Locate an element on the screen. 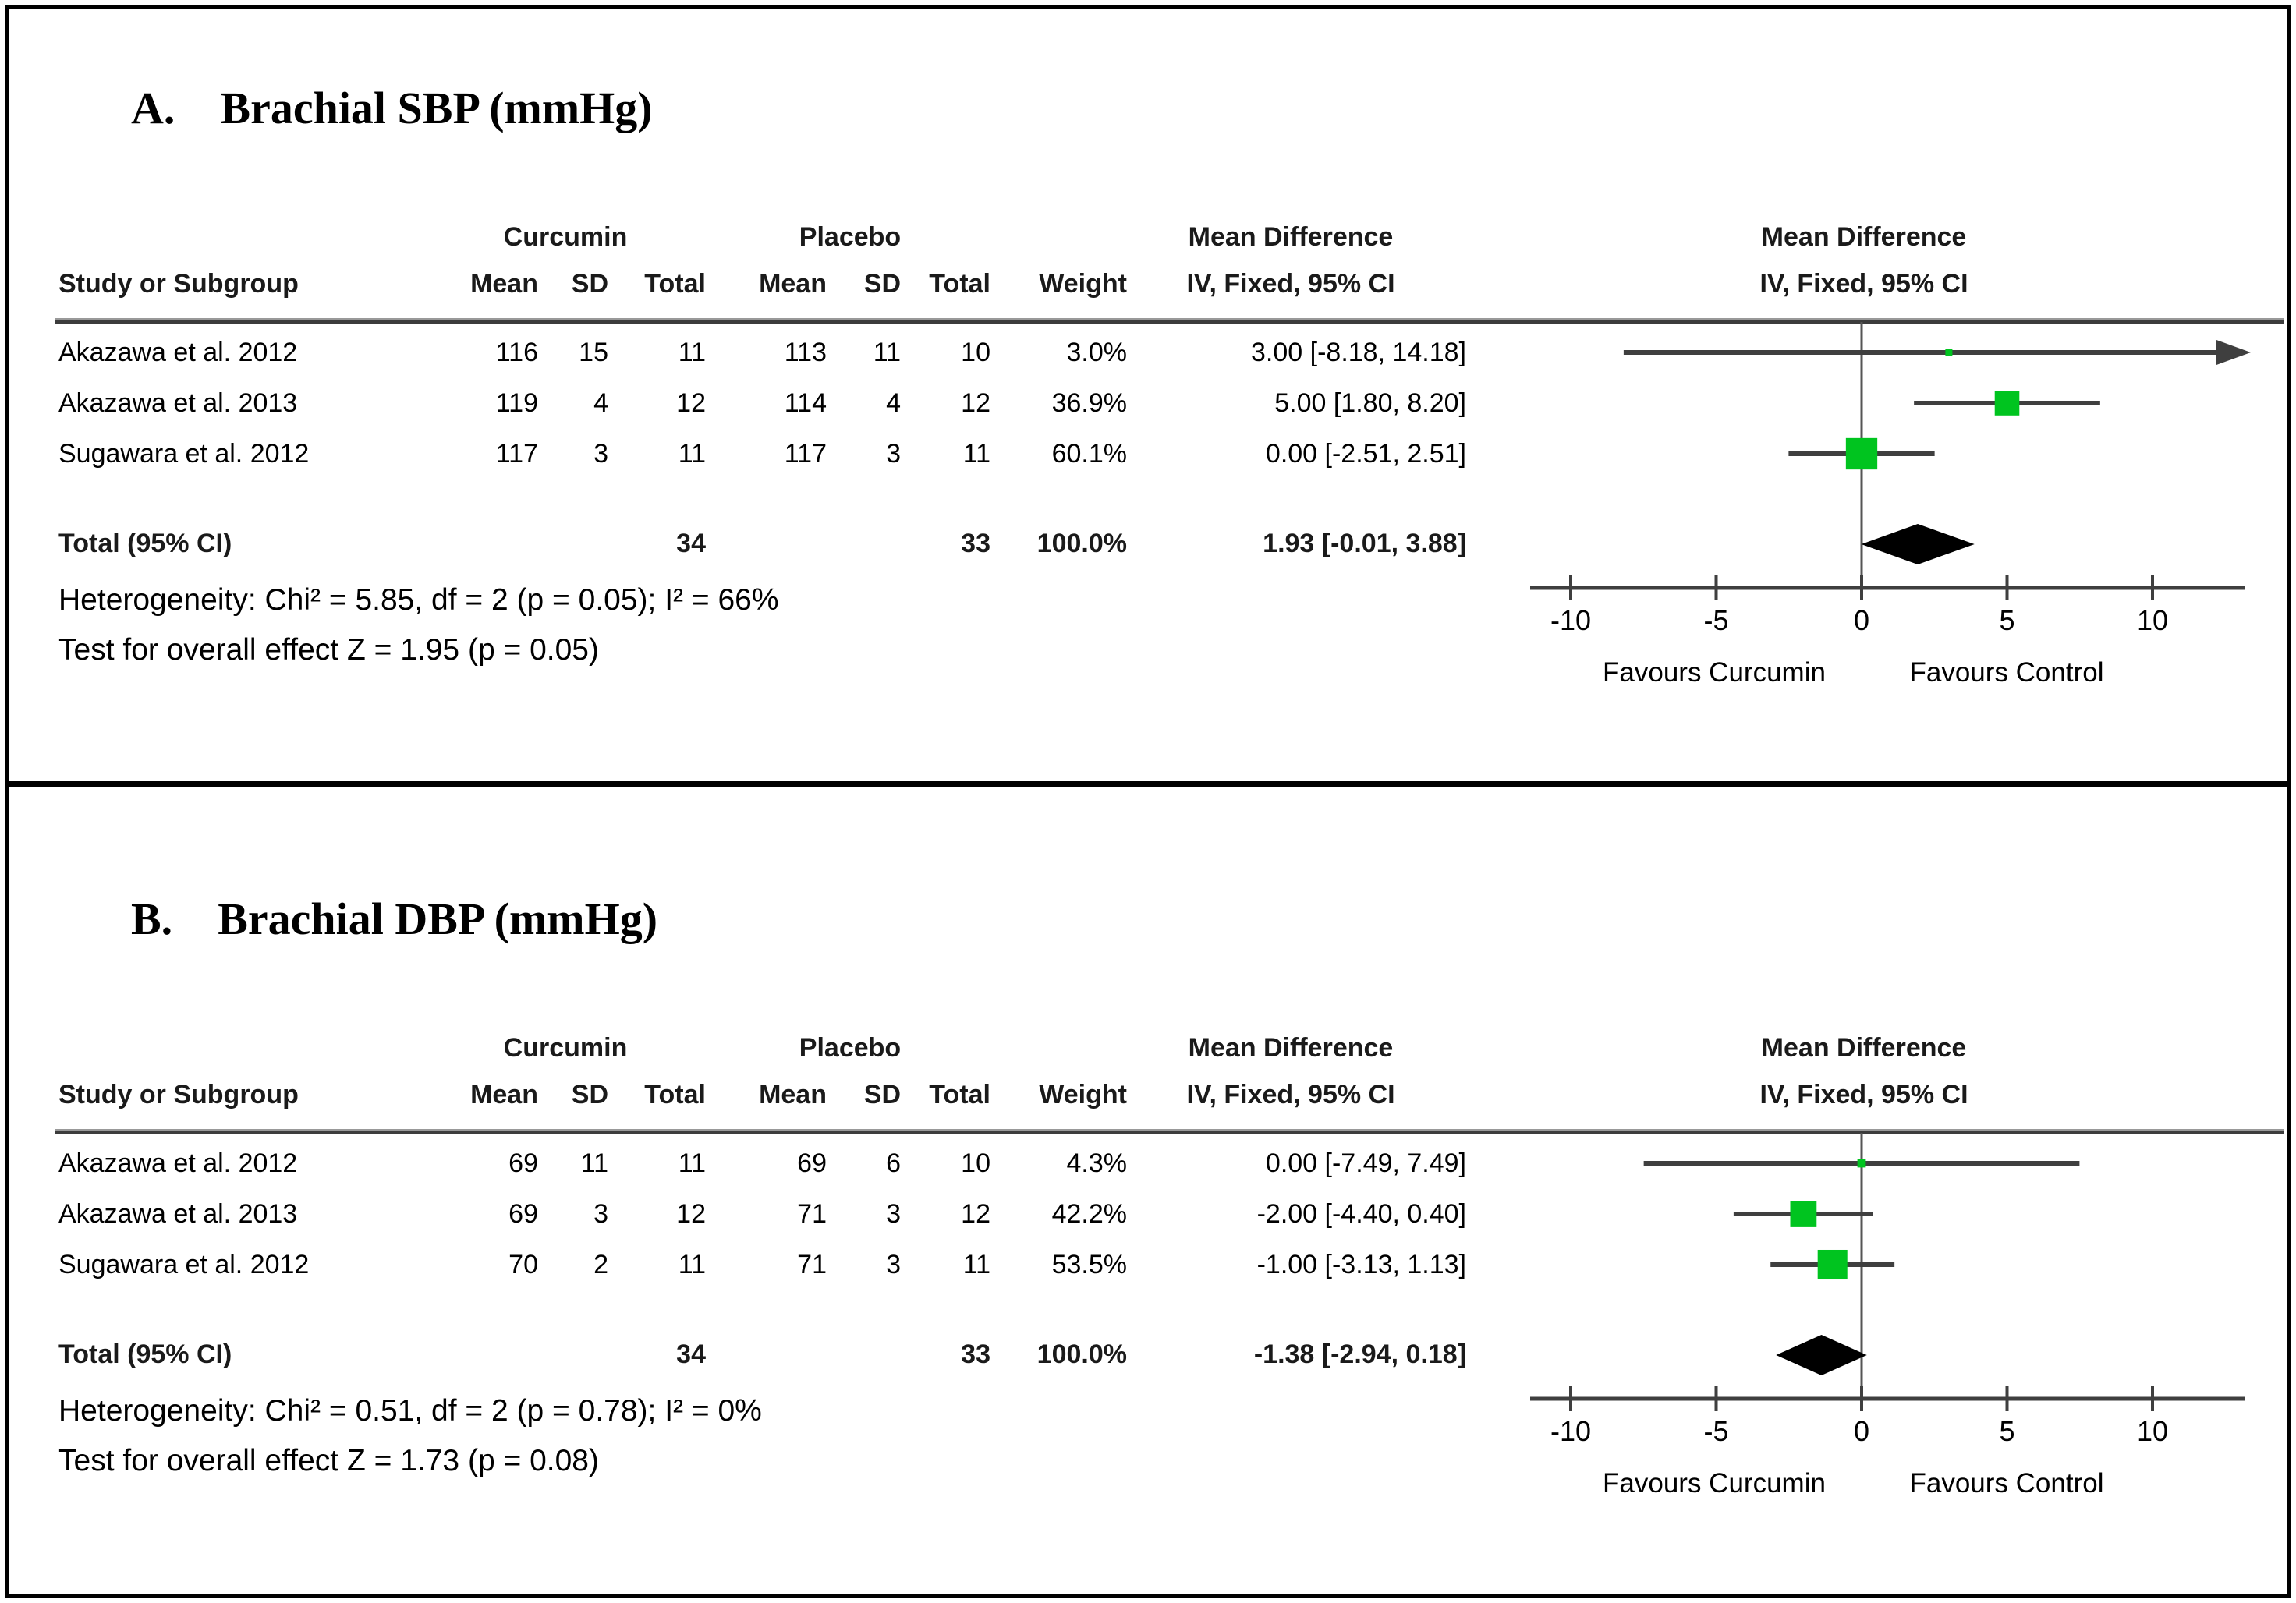  table-cell: -2.00 [-4.40, 0.40] is located at coordinates (1361, 1214).